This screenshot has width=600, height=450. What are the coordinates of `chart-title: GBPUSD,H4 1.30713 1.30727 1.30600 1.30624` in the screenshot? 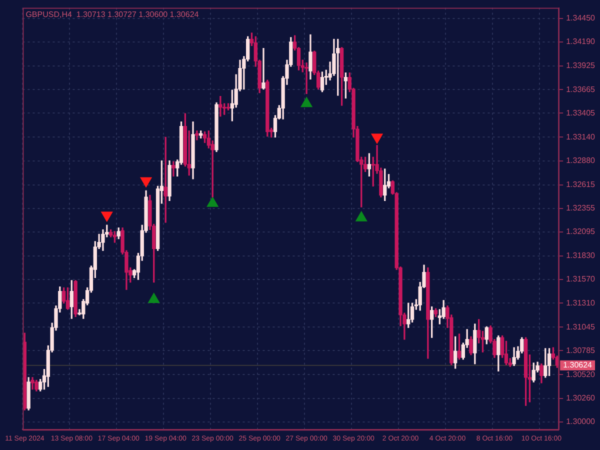 It's located at (113, 15).